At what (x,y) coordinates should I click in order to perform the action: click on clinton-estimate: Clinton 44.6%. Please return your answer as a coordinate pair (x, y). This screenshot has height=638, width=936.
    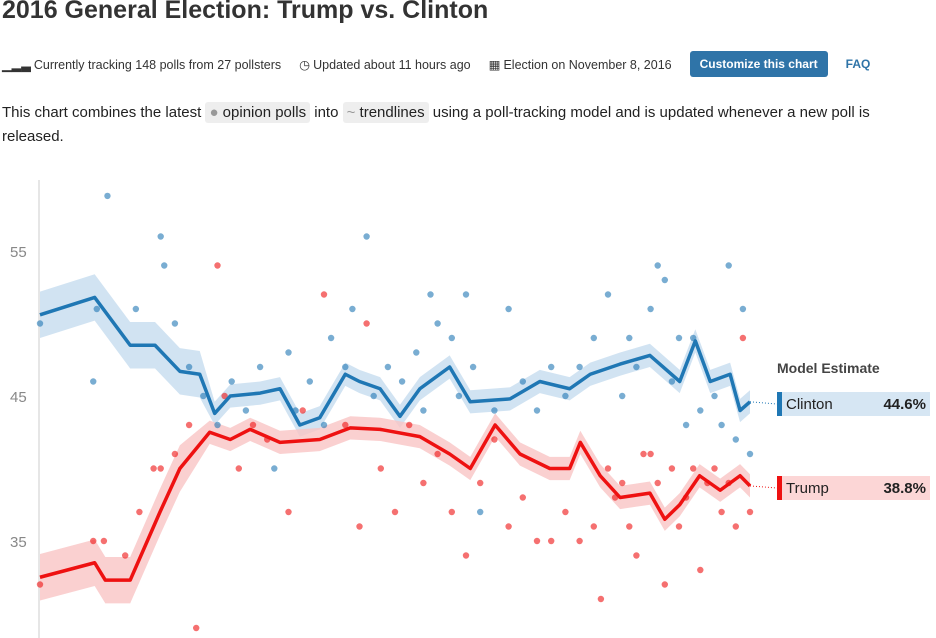
    Looking at the image, I should click on (853, 404).